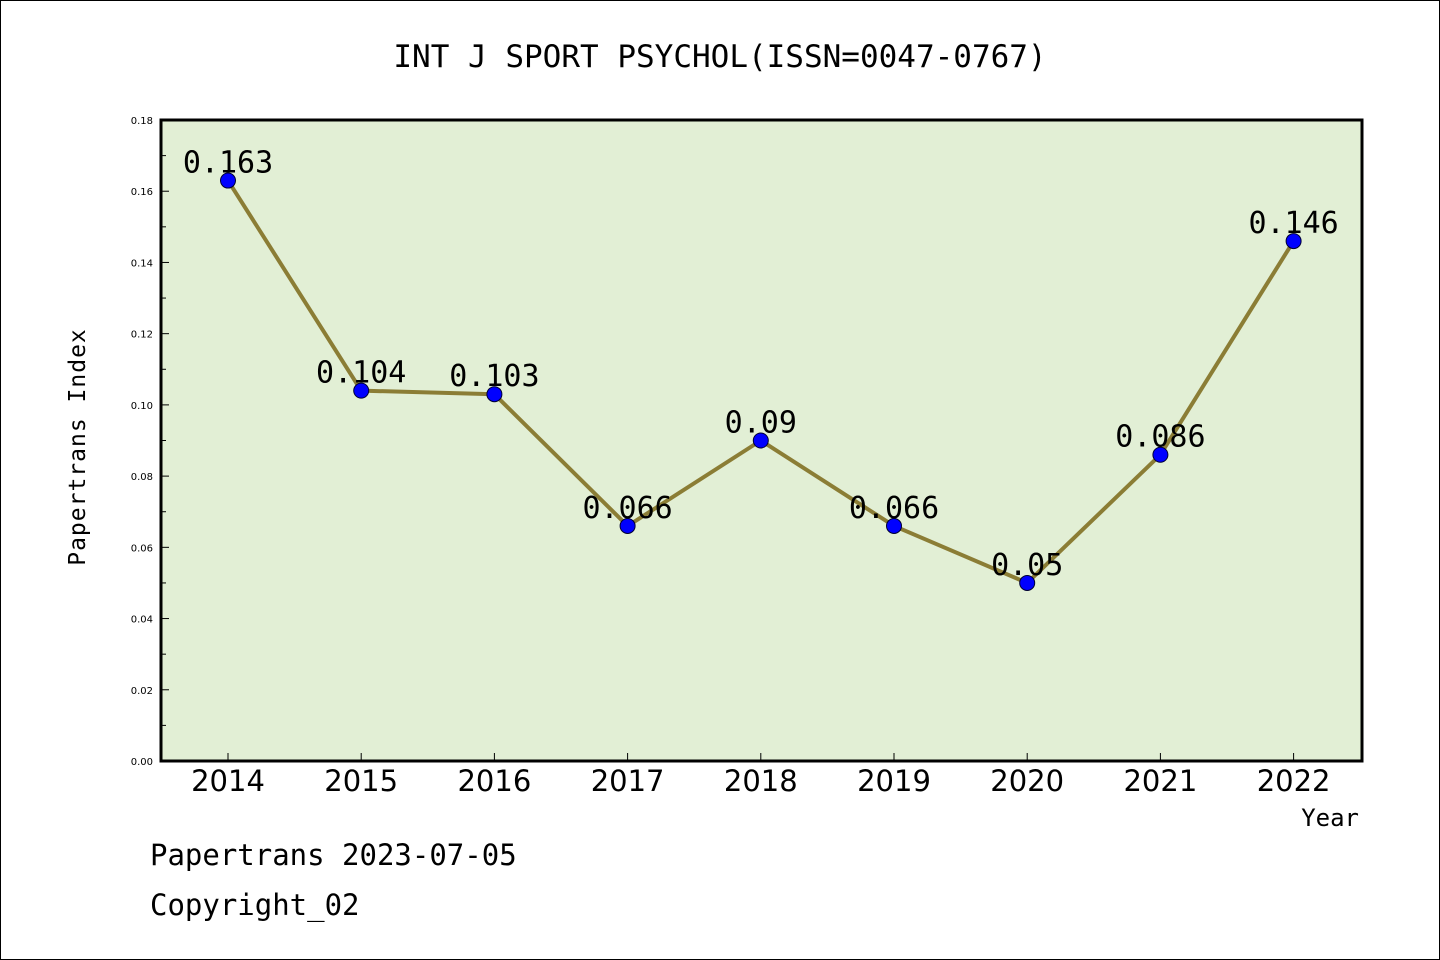 The width and height of the screenshot is (1440, 960). What do you see at coordinates (894, 781) in the screenshot?
I see `x-tick-label: 2019` at bounding box center [894, 781].